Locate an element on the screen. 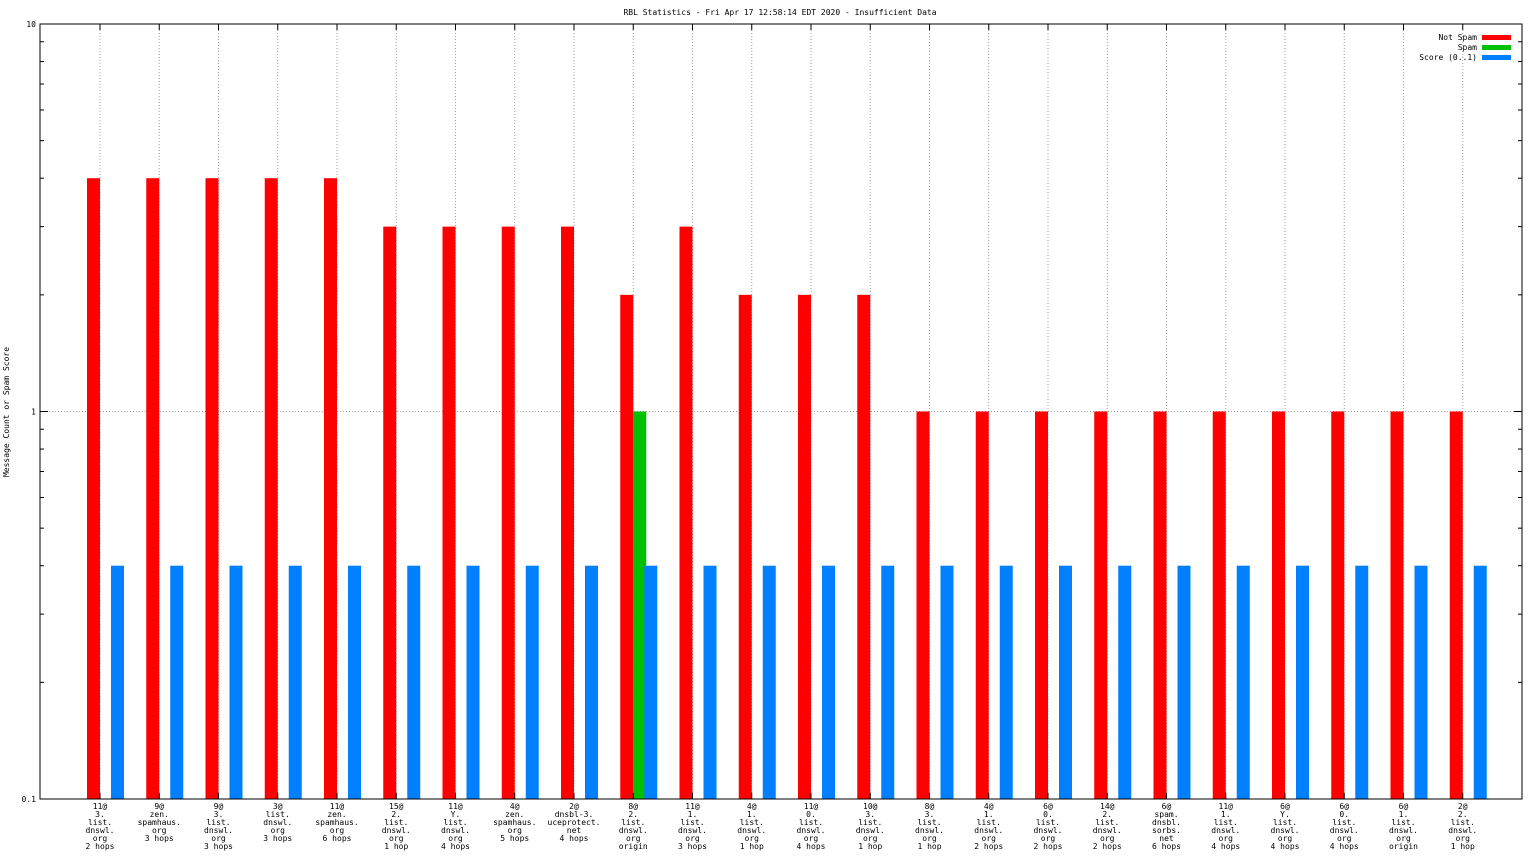 The width and height of the screenshot is (1536, 864). x-tick-label: 9@ is located at coordinates (219, 806).